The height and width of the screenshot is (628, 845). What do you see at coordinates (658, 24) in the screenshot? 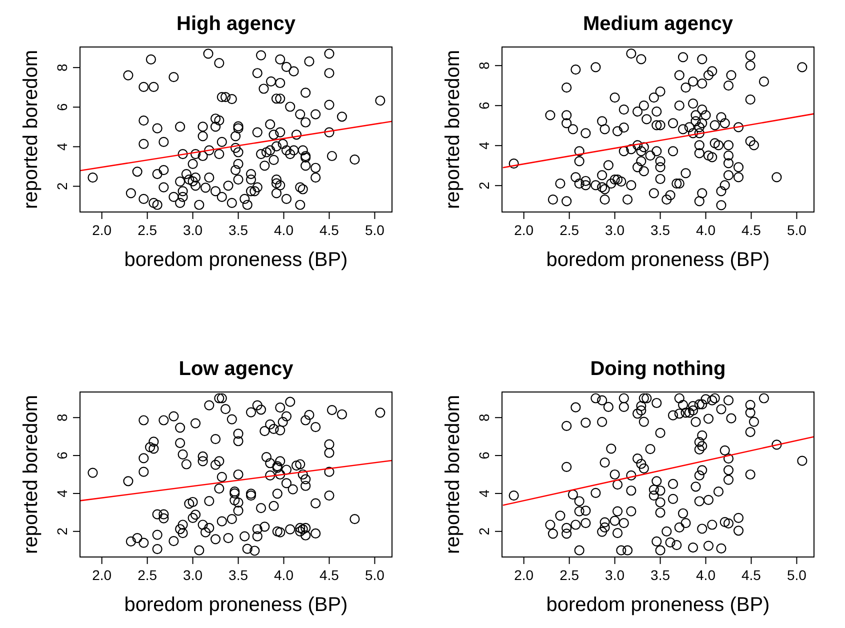
I see `chart-title: Medium agency` at bounding box center [658, 24].